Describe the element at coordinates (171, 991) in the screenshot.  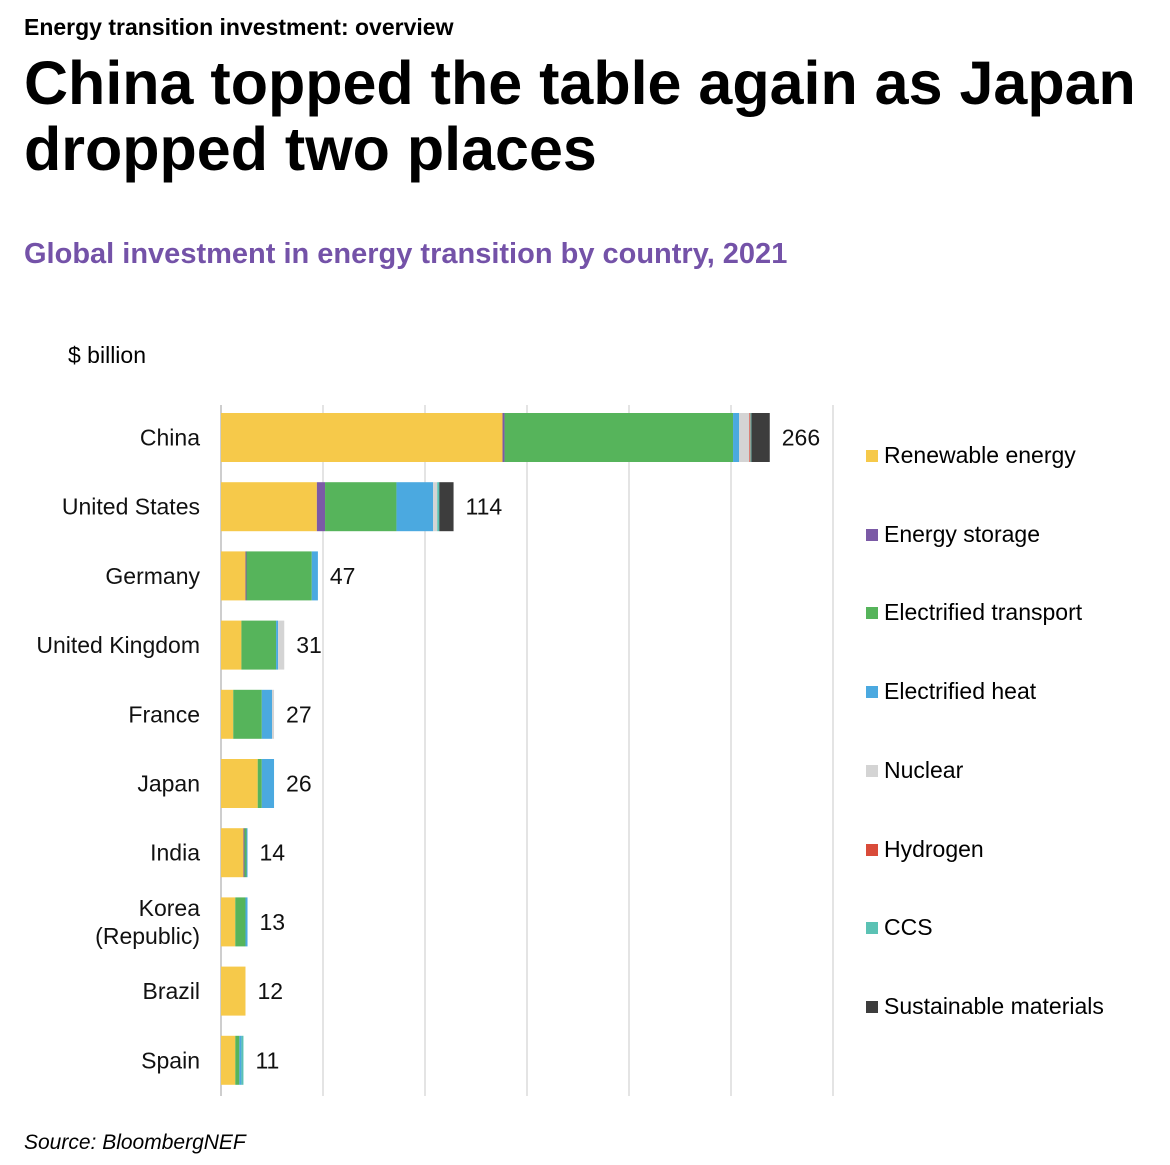
I see `category-label: Brazil` at that location.